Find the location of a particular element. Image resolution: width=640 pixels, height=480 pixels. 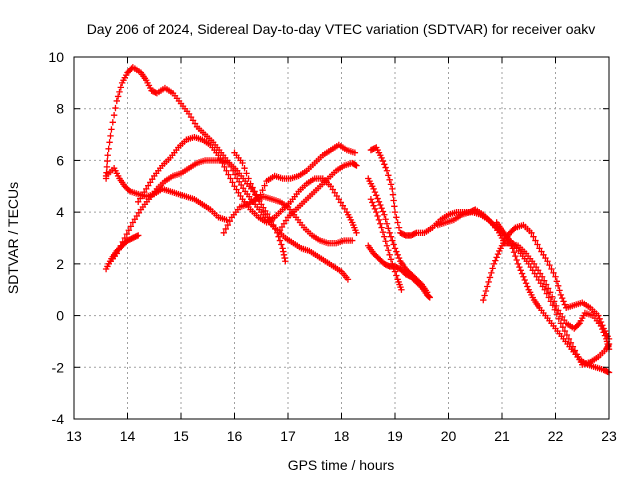

x-tick-label: 16 is located at coordinates (235, 436).